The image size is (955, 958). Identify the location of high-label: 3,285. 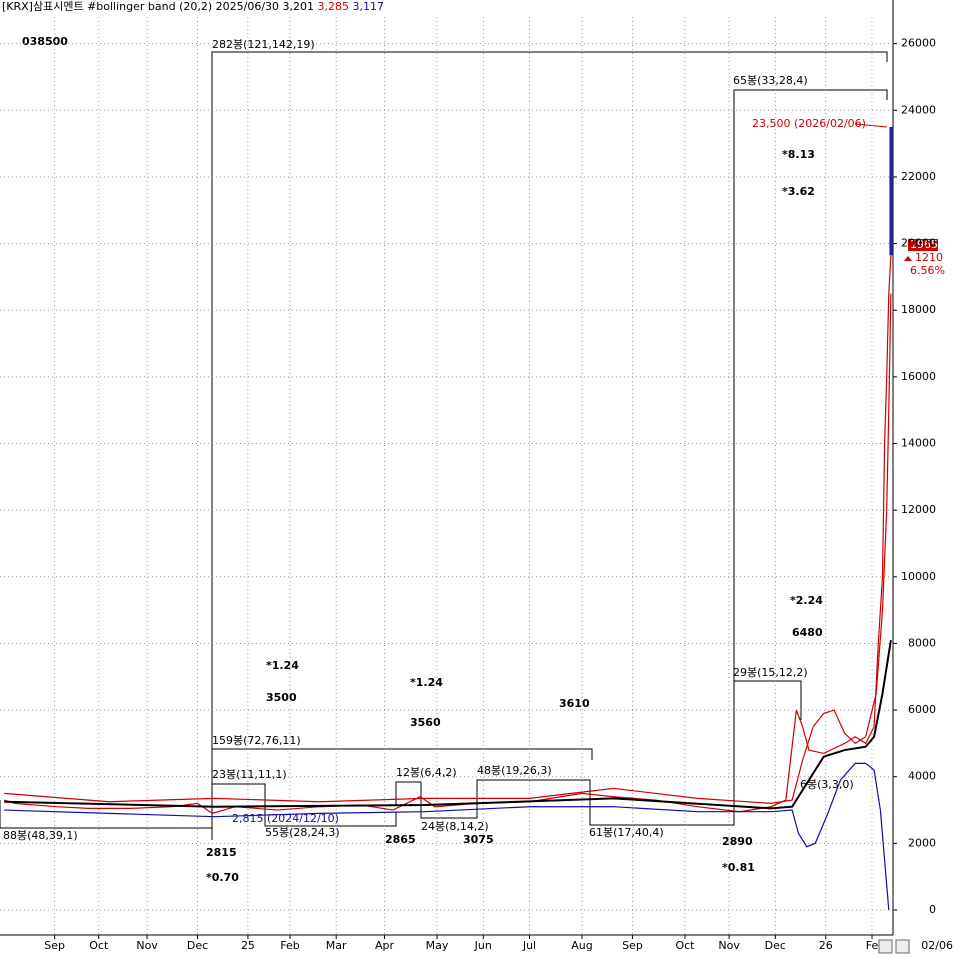
(334, 6).